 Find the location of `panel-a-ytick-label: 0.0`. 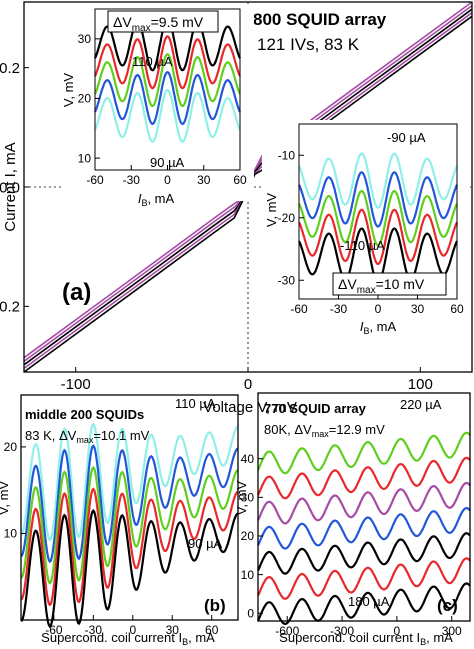

panel-a-ytick-label: 0.0 is located at coordinates (10, 187).